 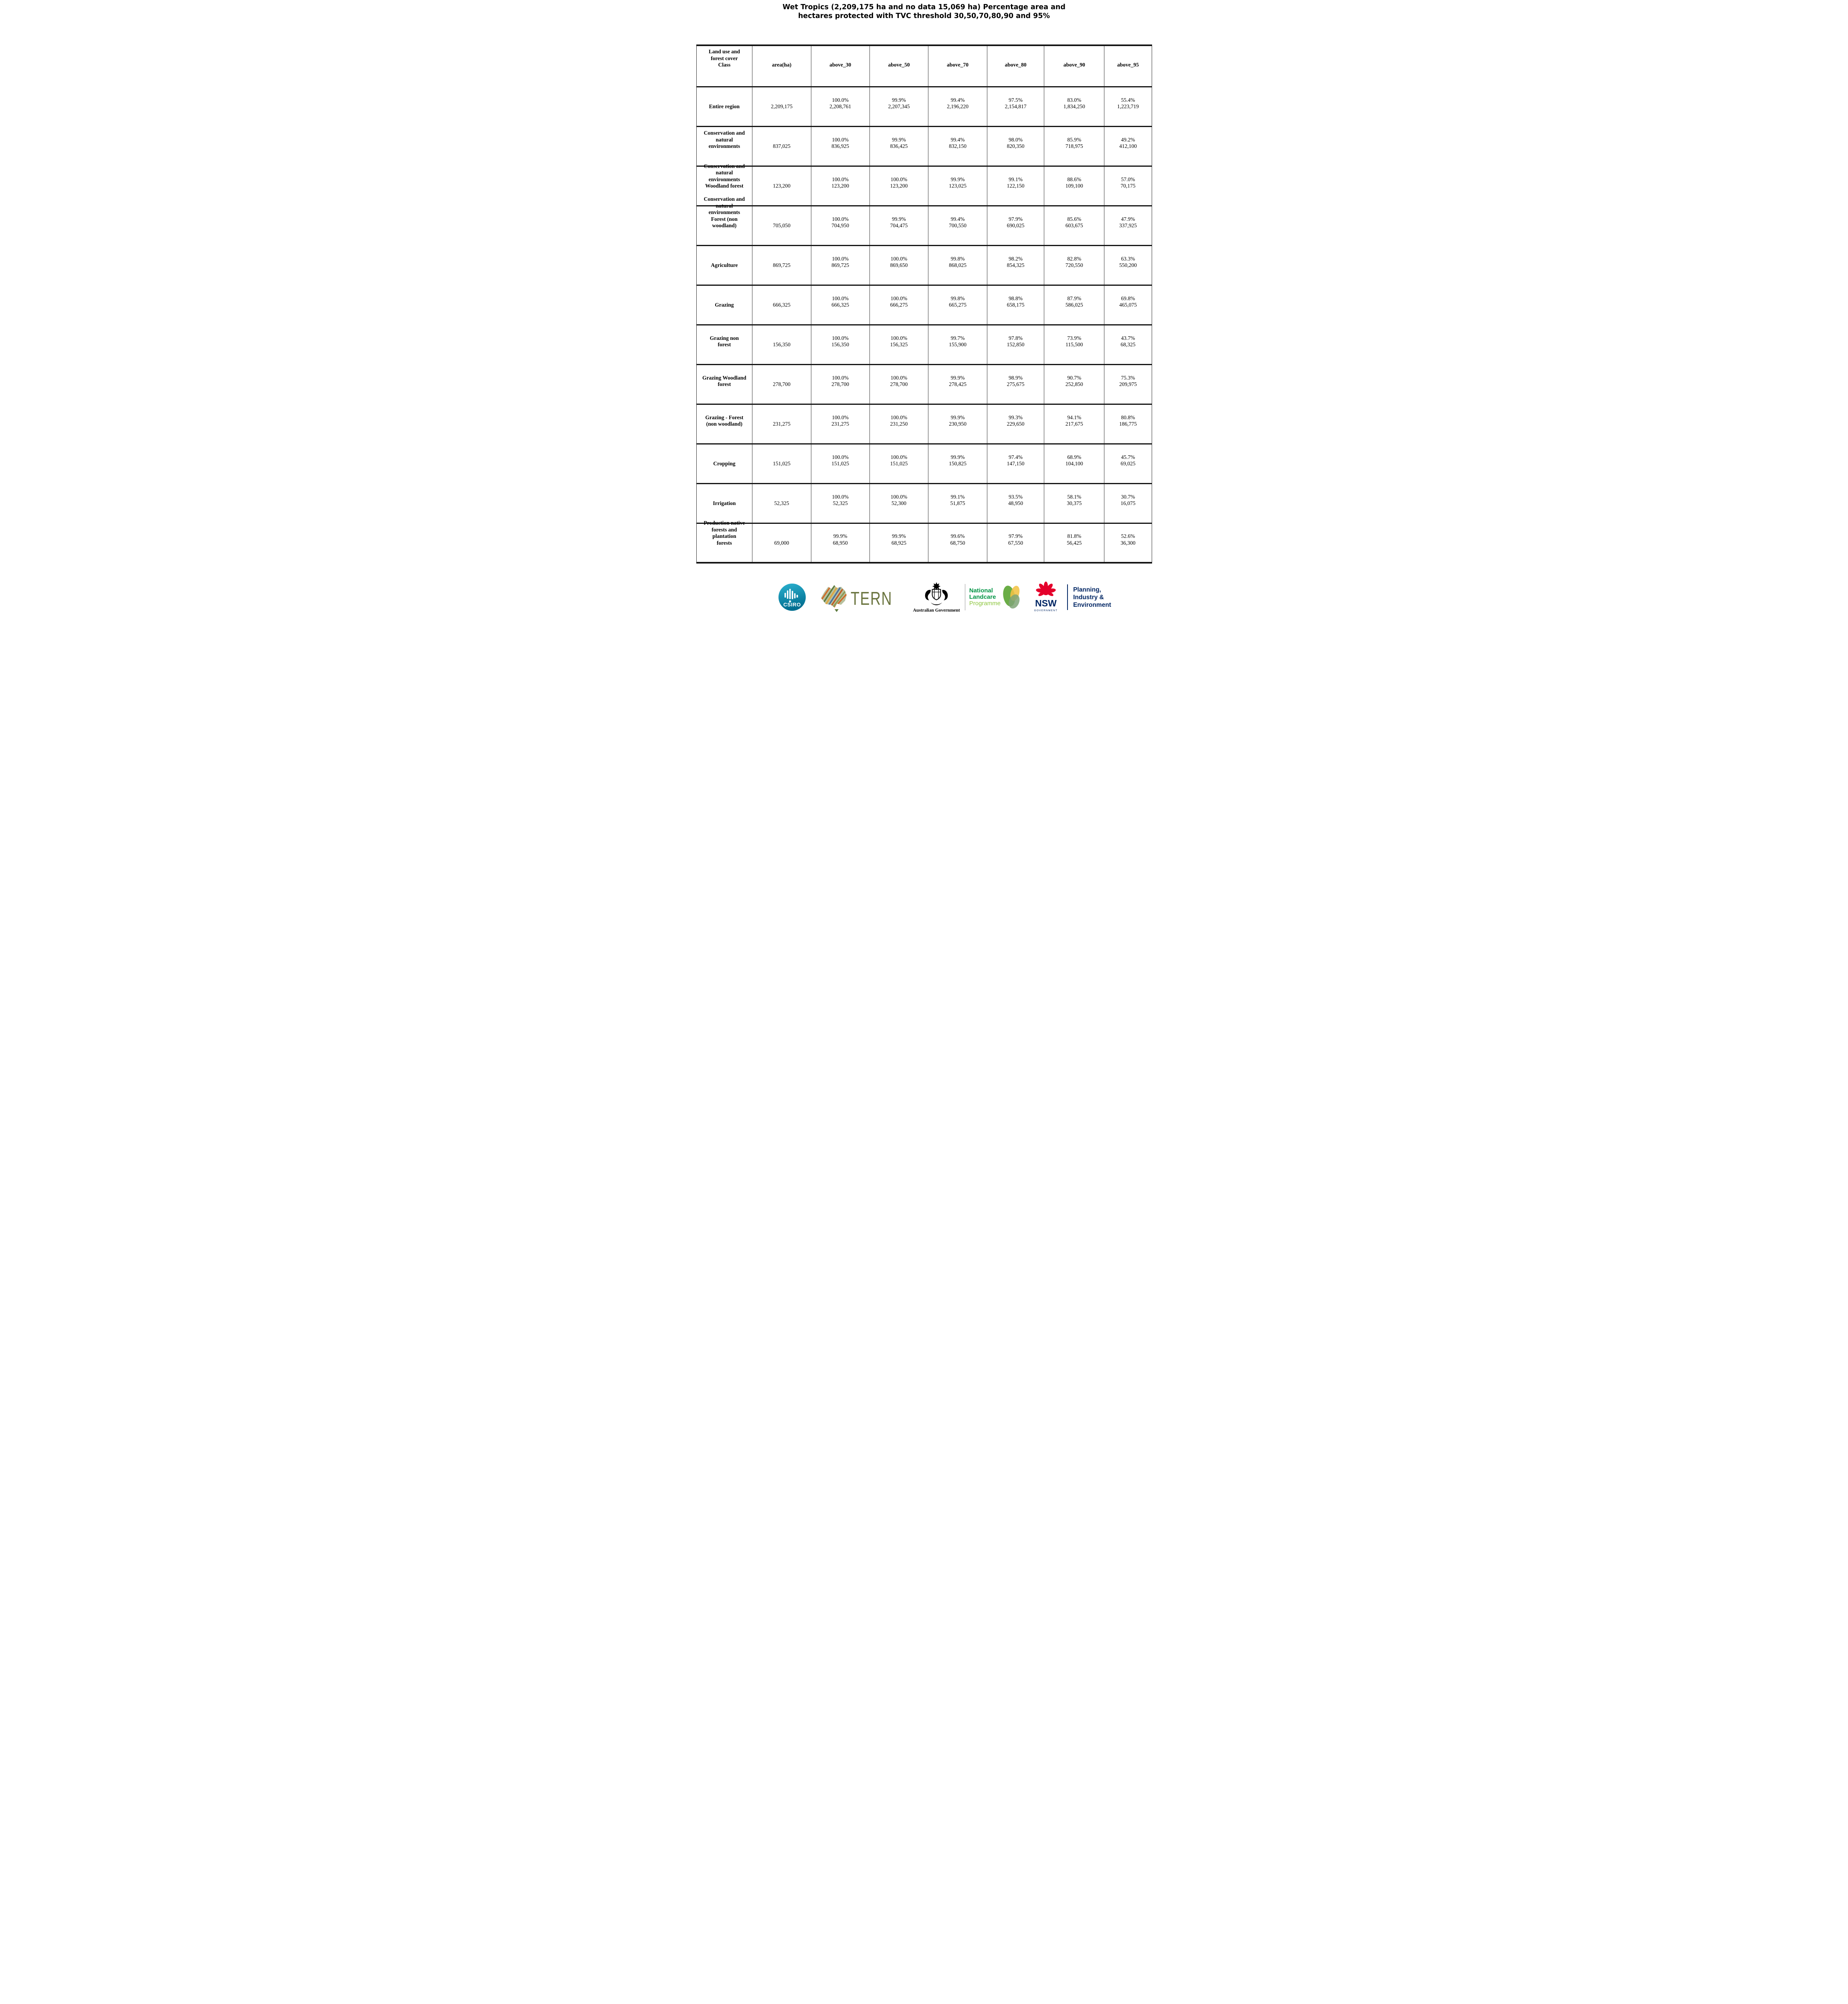 What do you see at coordinates (1128, 225) in the screenshot?
I see `threshold-value-cell: 47.9% 337,925` at bounding box center [1128, 225].